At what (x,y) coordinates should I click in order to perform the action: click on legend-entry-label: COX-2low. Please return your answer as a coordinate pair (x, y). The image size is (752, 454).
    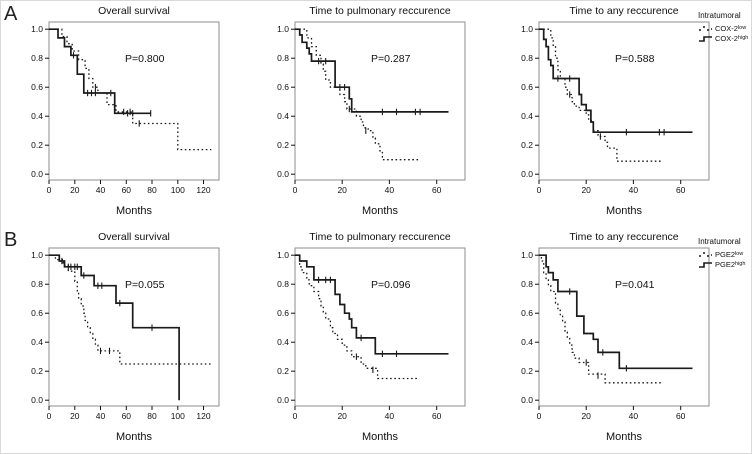
    Looking at the image, I should click on (731, 28).